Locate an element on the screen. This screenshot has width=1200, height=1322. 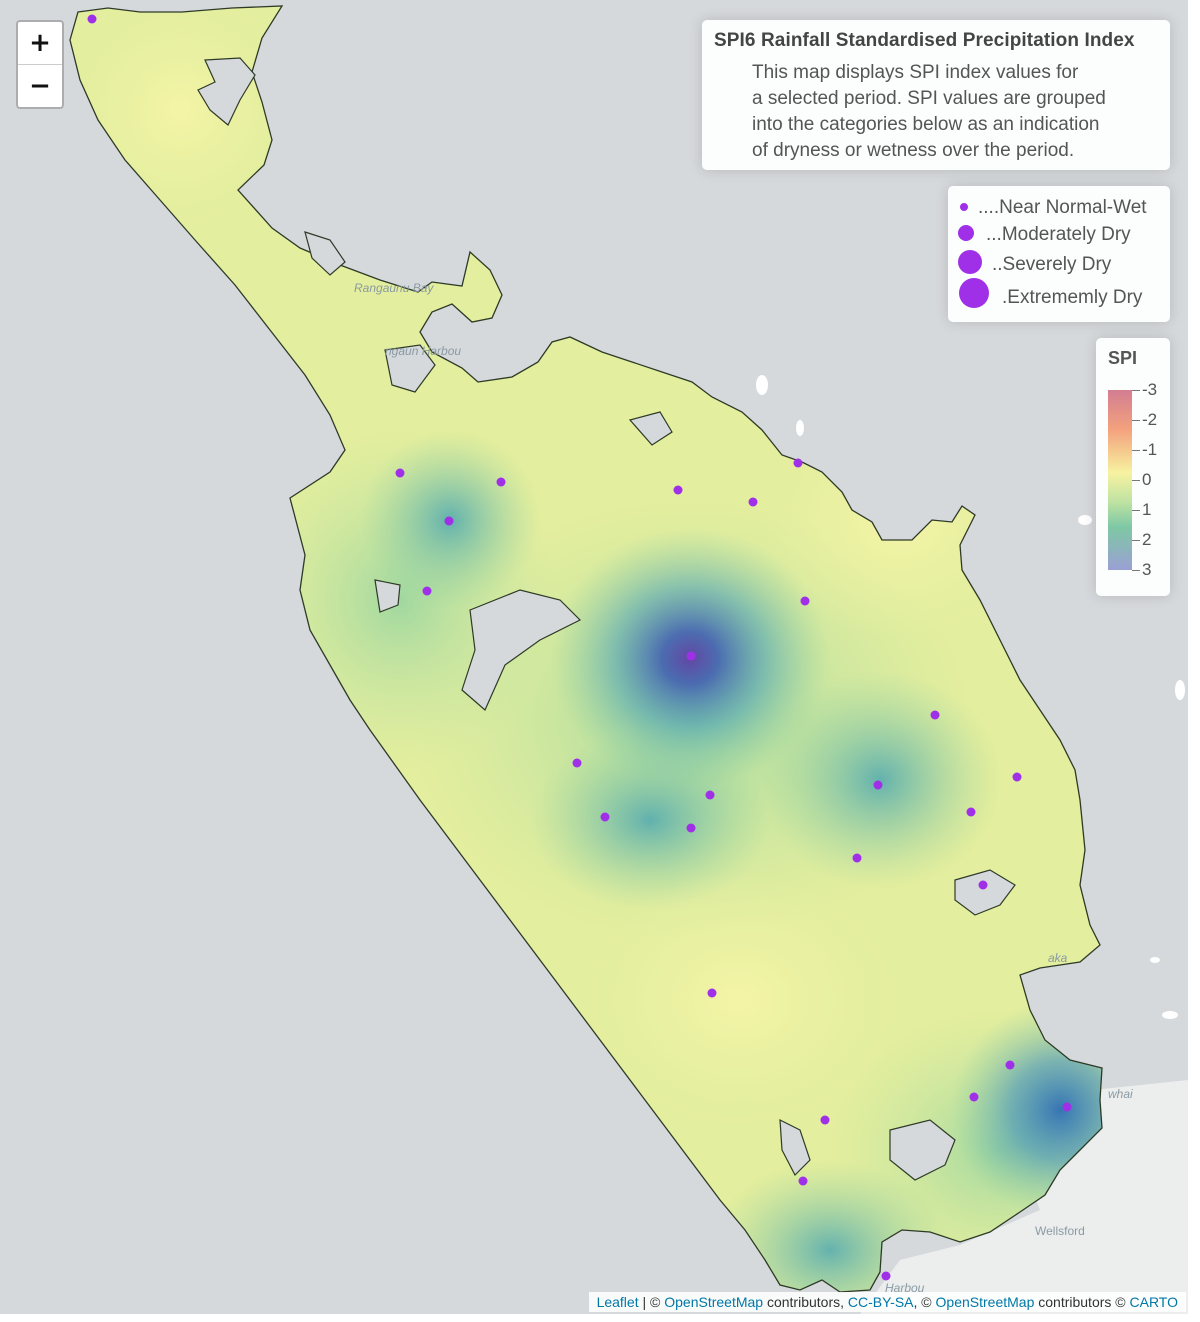
legend-label-moderately-dry: ...Moderately Dry is located at coordinates (1058, 234).